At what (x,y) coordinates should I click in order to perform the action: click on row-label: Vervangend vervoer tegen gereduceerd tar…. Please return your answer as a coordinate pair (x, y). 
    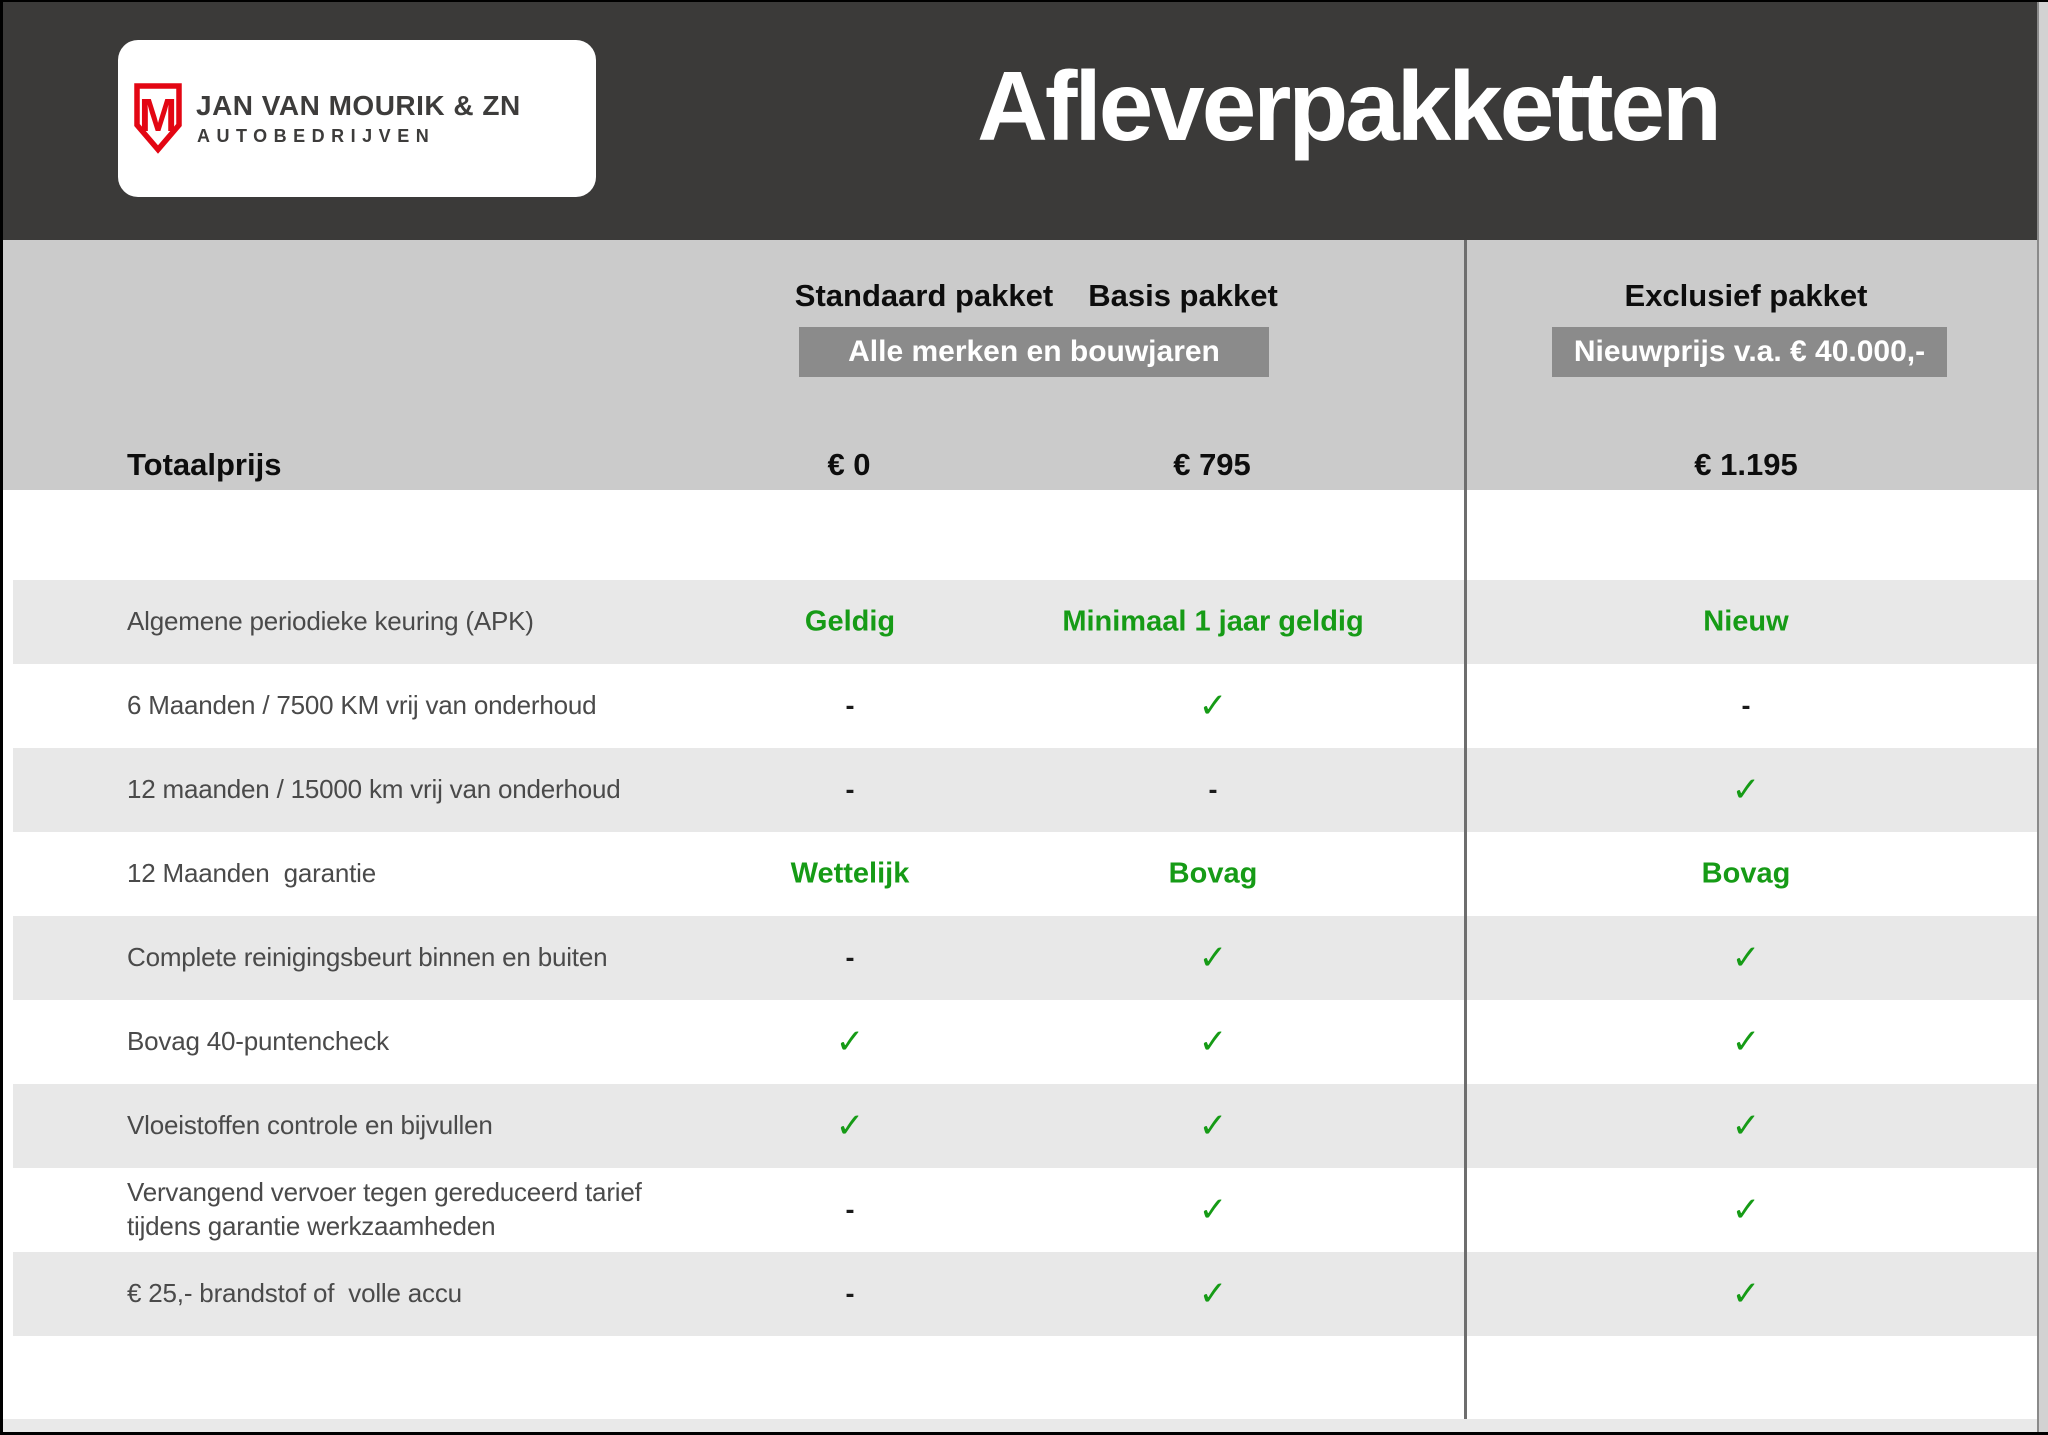
    Looking at the image, I should click on (384, 1209).